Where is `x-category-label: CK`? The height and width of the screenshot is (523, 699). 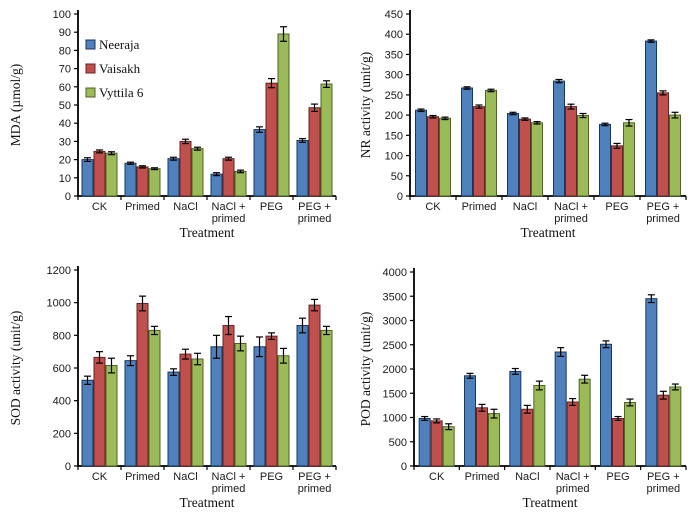
x-category-label: CK is located at coordinates (100, 477).